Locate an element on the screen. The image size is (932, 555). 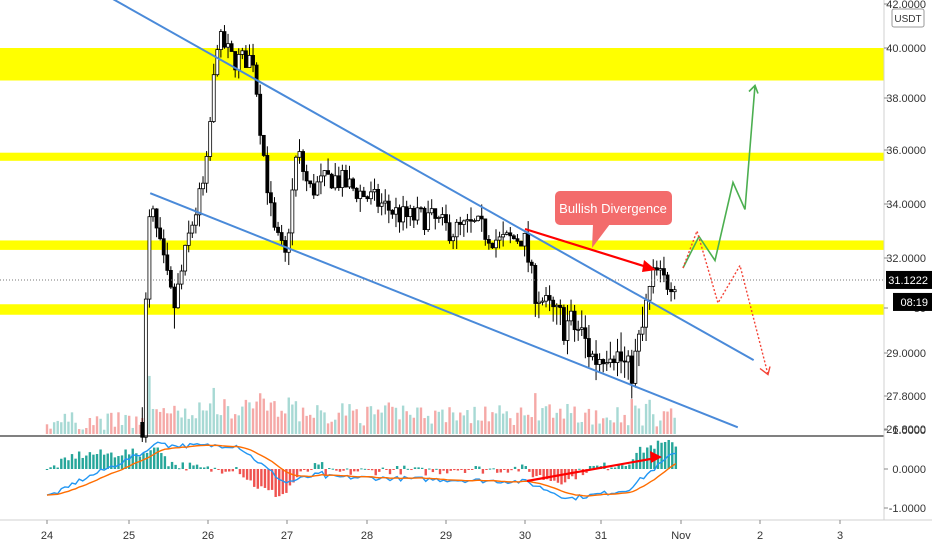
countdown-tag is located at coordinates (912, 301).